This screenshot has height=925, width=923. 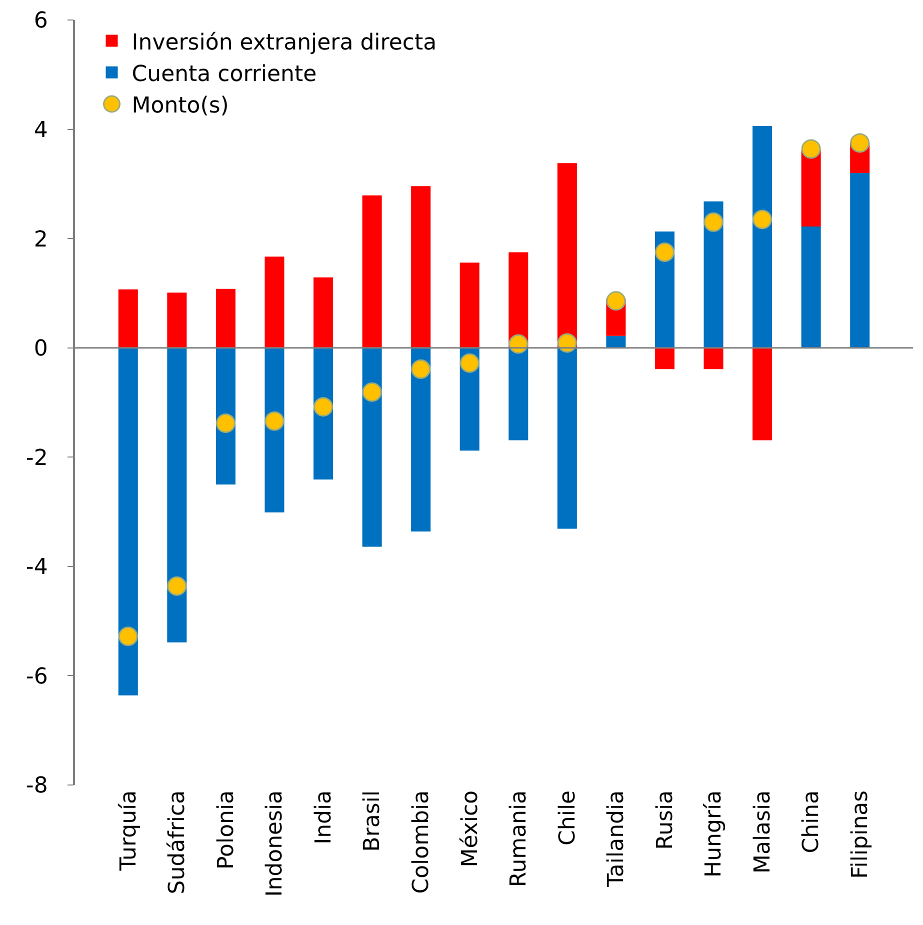 I want to click on x-tick-label: Indonesia, so click(x=275, y=843).